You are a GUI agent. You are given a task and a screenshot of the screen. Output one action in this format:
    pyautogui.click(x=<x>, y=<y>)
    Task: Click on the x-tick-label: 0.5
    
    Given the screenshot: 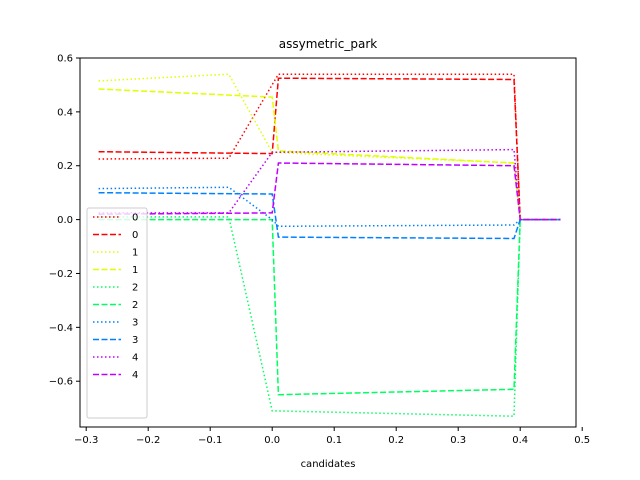 What is the action you would take?
    pyautogui.click(x=582, y=440)
    